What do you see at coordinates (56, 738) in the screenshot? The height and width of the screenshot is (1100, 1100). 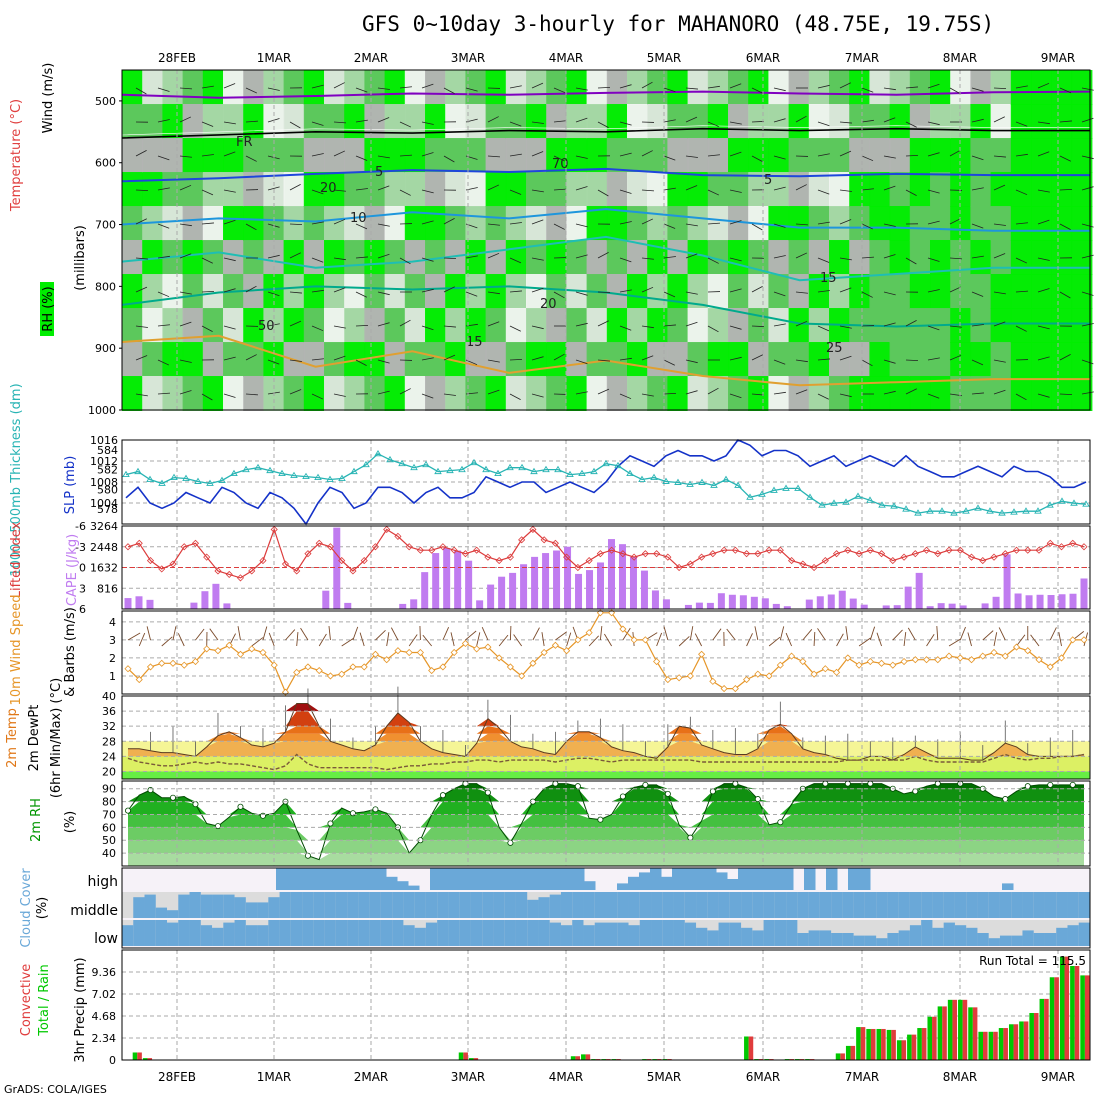 I see `minmax-axis-label: (6hr Min/Max) (°C)` at bounding box center [56, 738].